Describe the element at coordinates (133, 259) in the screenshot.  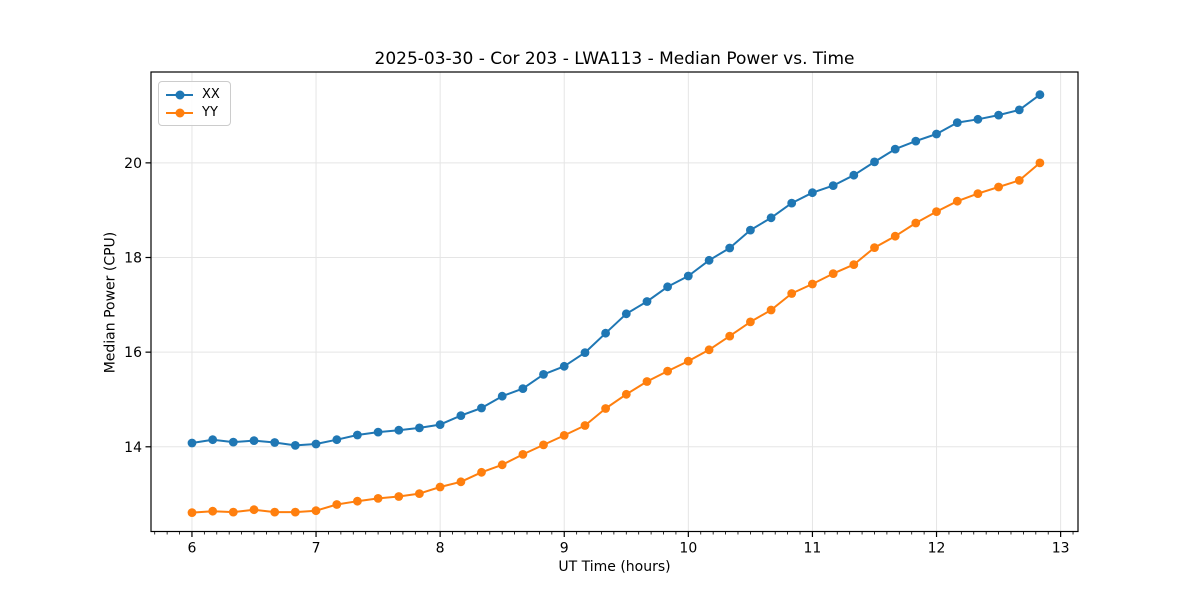
I see `y-tick-label: 18` at that location.